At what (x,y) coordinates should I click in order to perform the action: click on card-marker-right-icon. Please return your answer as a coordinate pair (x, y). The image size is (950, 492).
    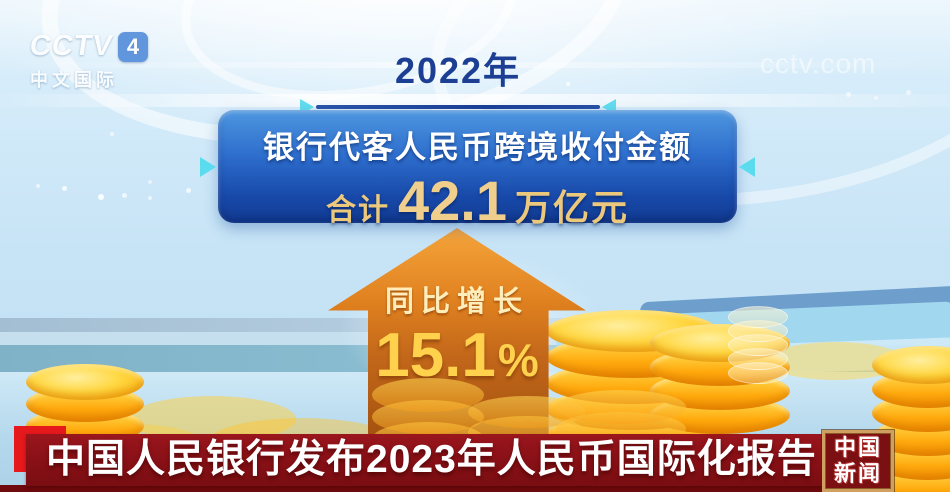
    Looking at the image, I should click on (747, 167).